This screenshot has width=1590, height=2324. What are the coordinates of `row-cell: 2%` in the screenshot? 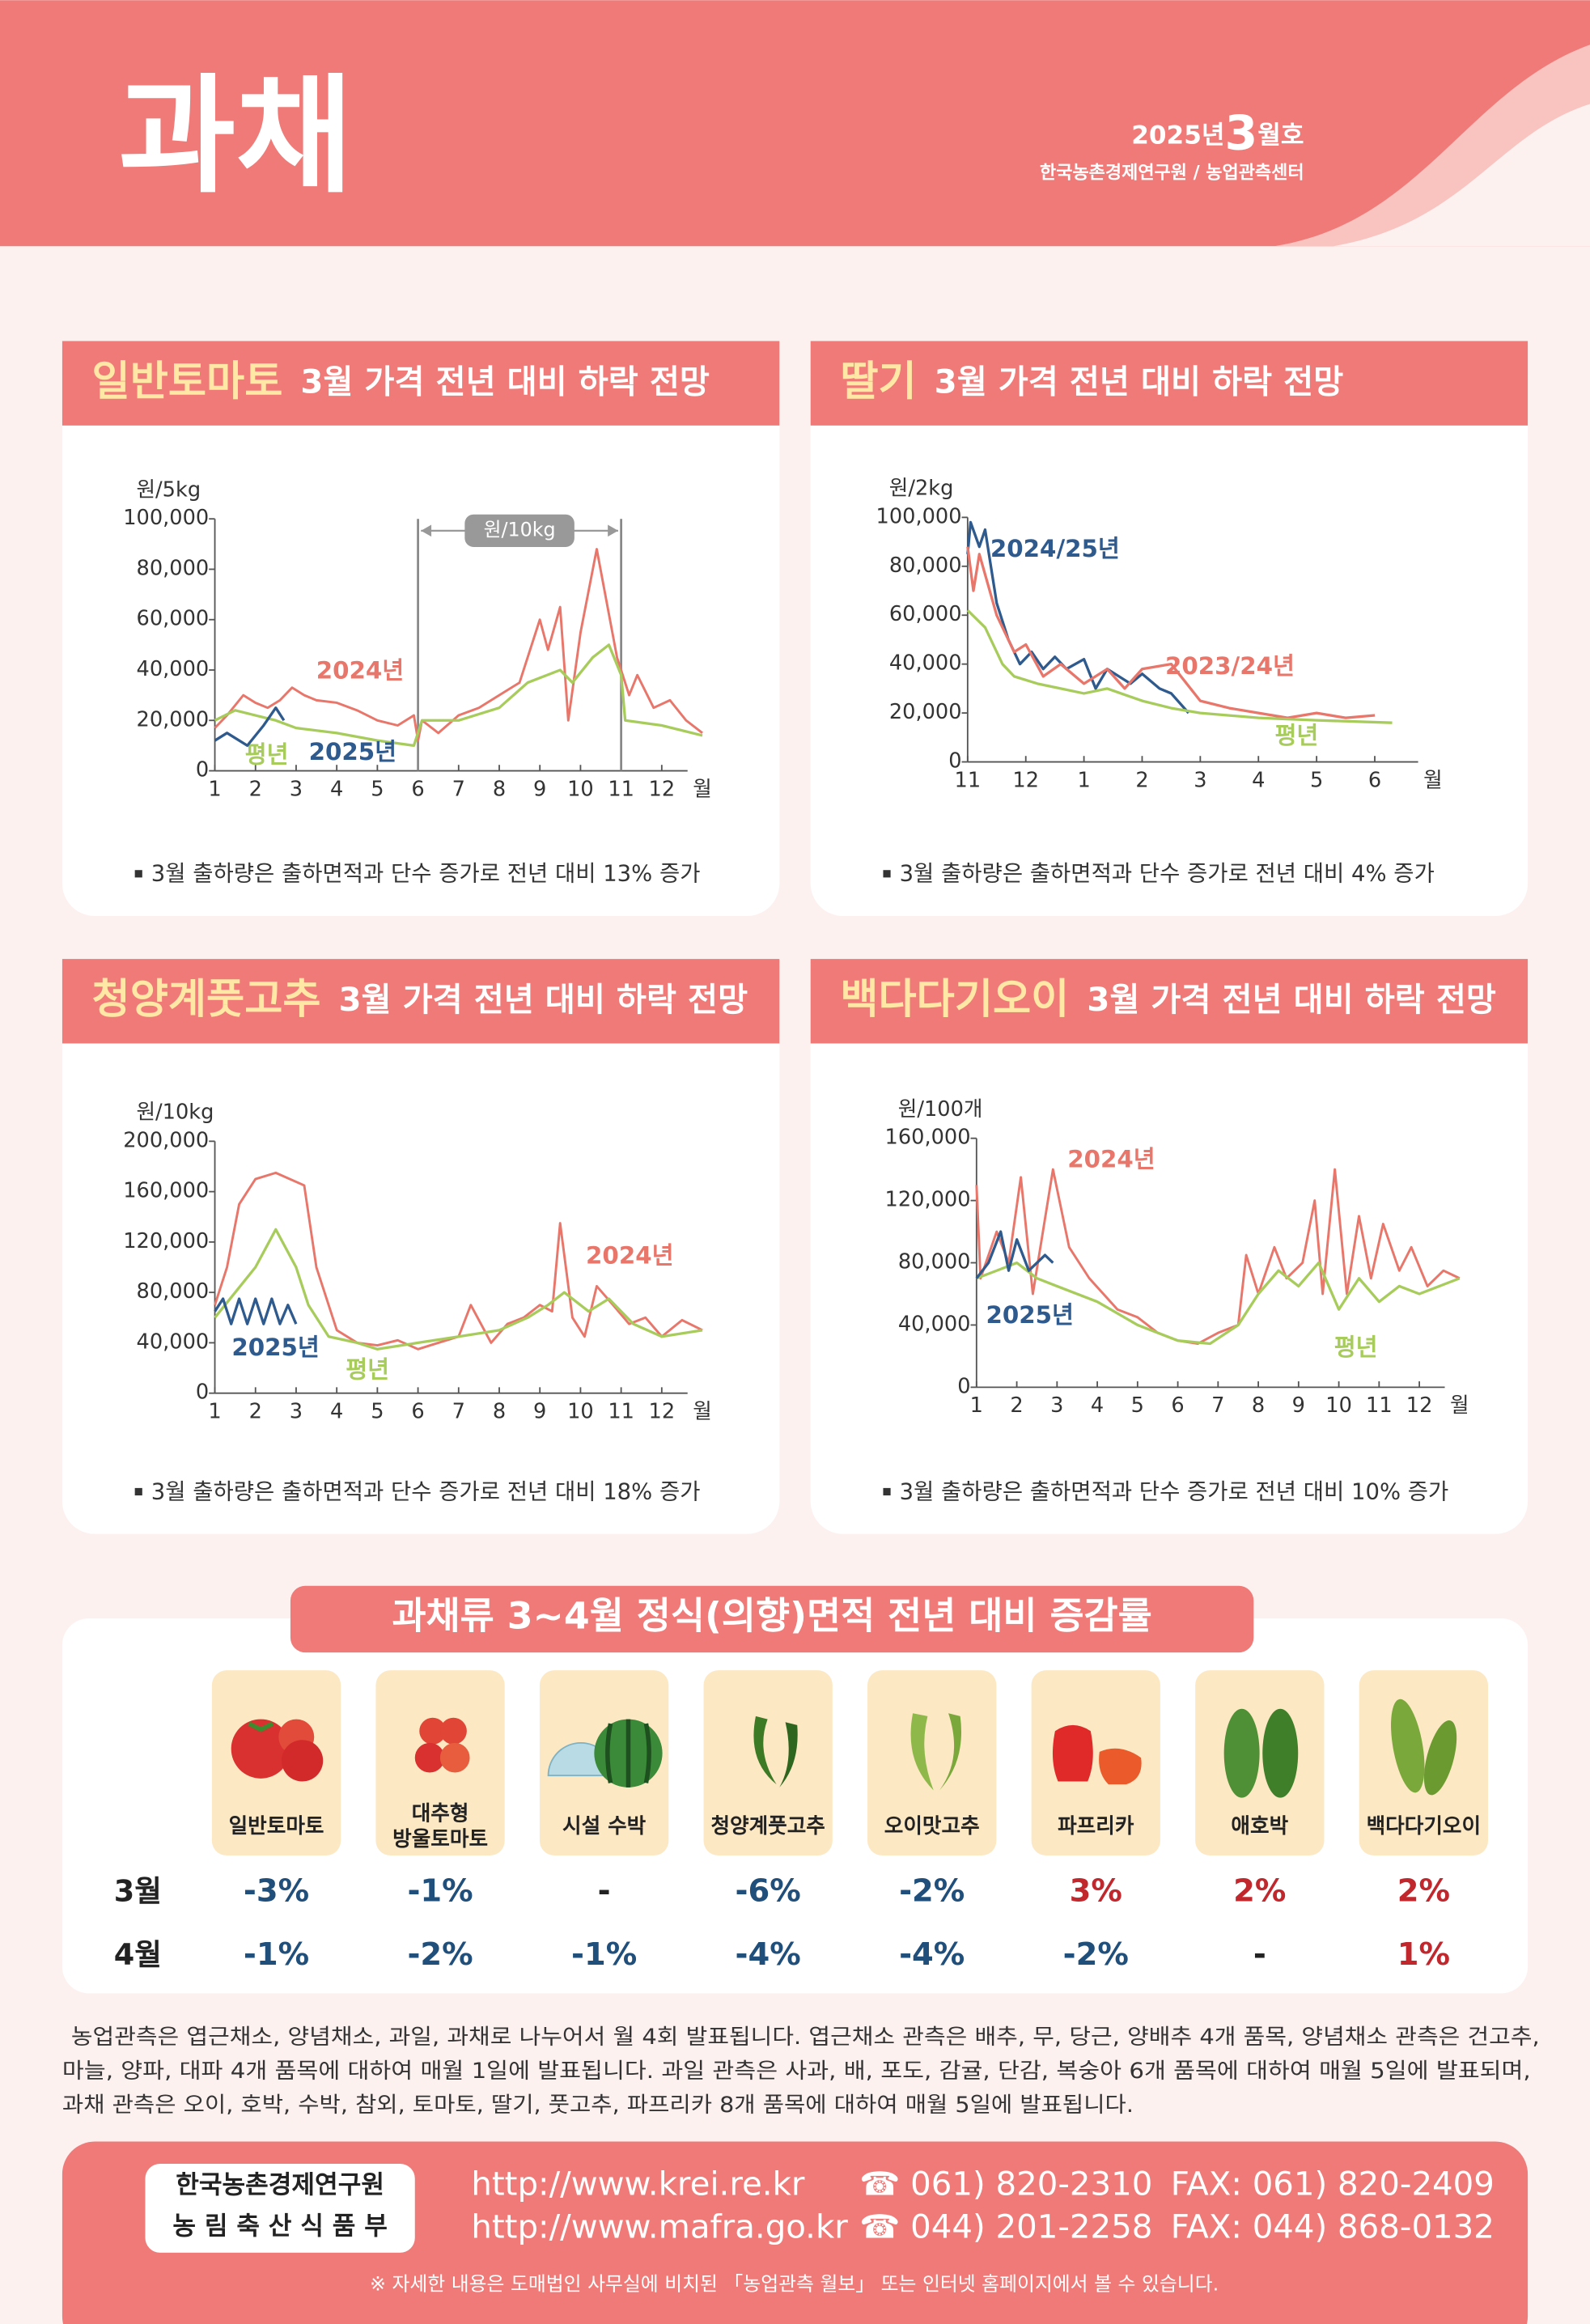 It's located at (1423, 1891).